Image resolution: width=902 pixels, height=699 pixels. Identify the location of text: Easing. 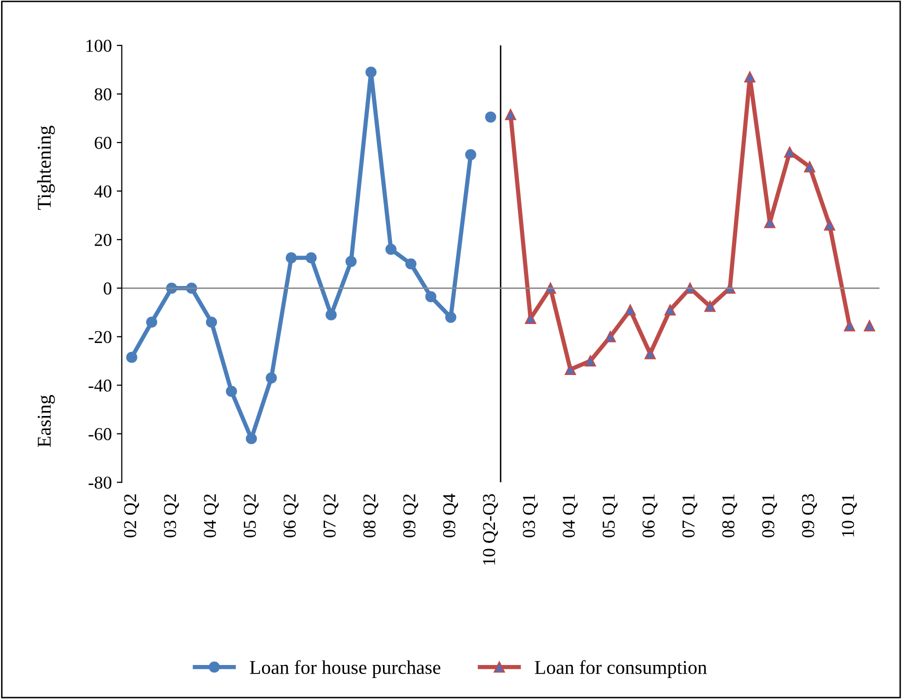
(46, 421).